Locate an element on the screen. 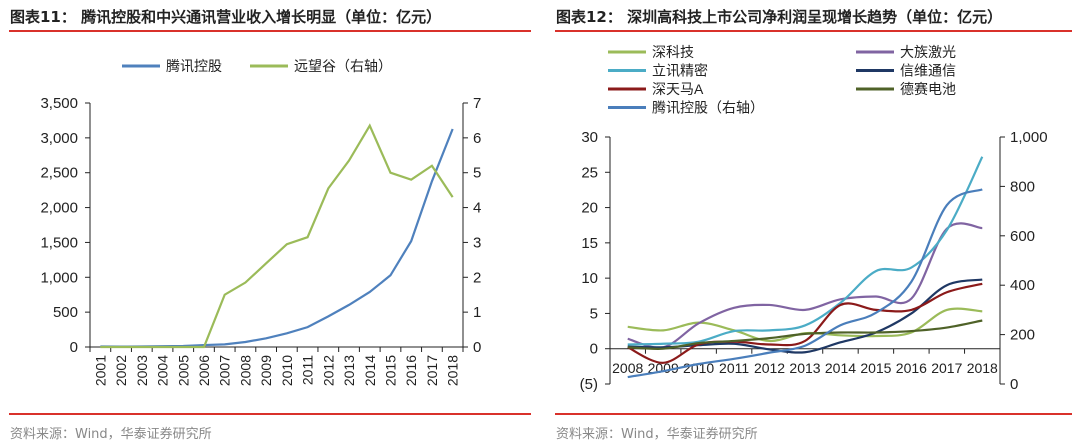  y-tick-label: 25 is located at coordinates (589, 172).